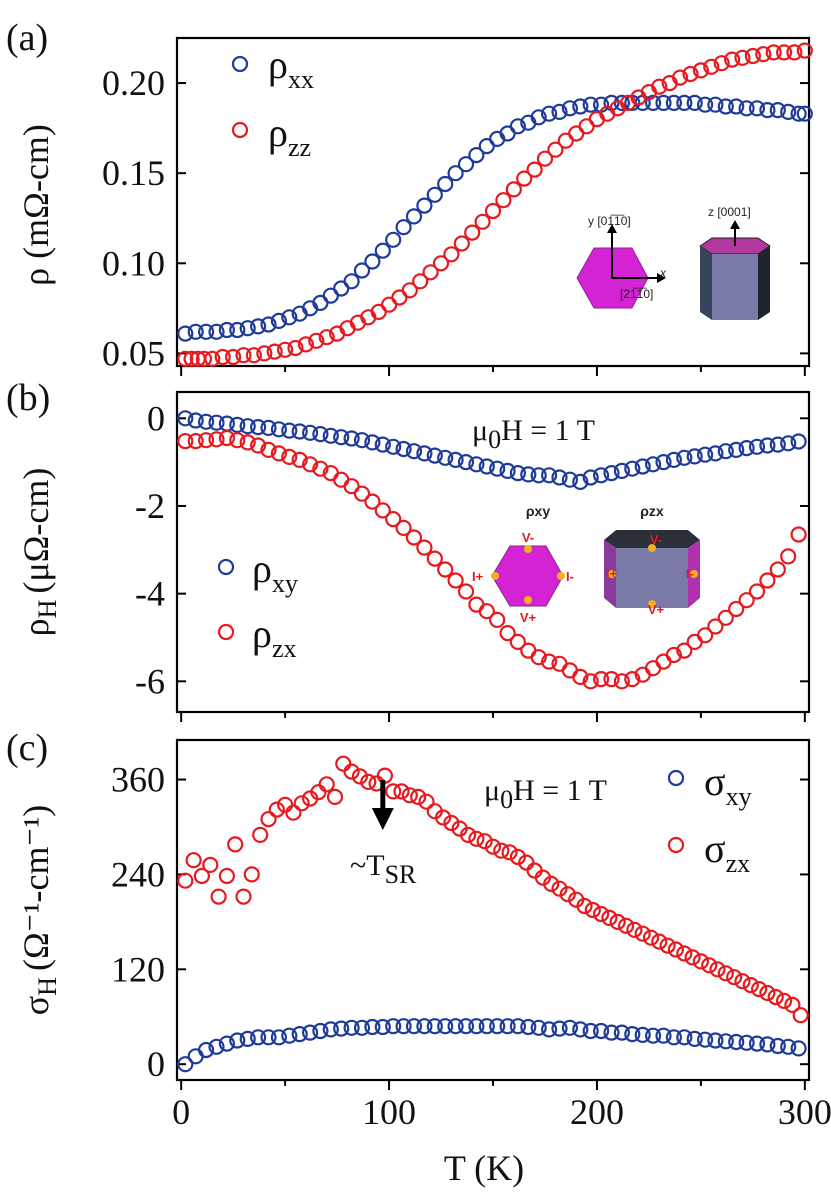 The height and width of the screenshot is (1197, 831). I want to click on panel-b-ylabel: ρH (μΩ-cm), so click(39, 552).